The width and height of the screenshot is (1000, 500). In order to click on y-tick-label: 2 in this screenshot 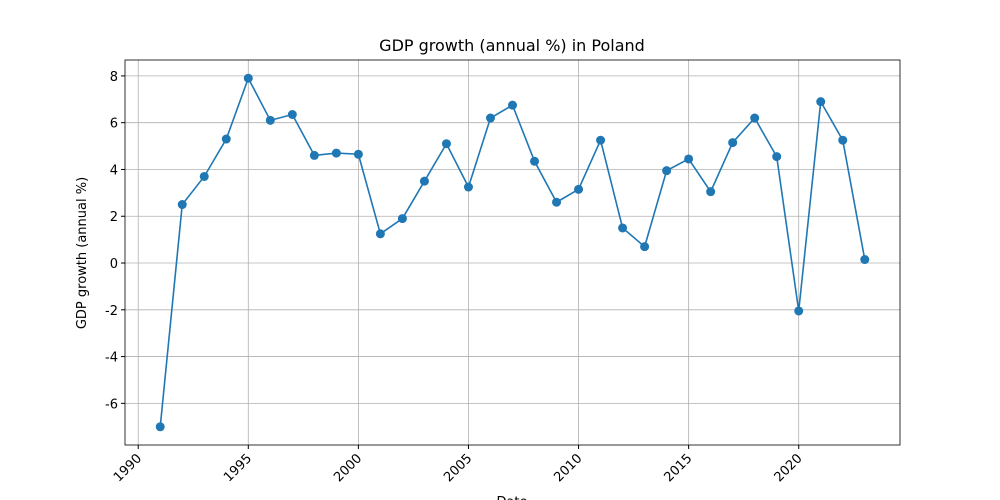, I will do `click(114, 217)`.